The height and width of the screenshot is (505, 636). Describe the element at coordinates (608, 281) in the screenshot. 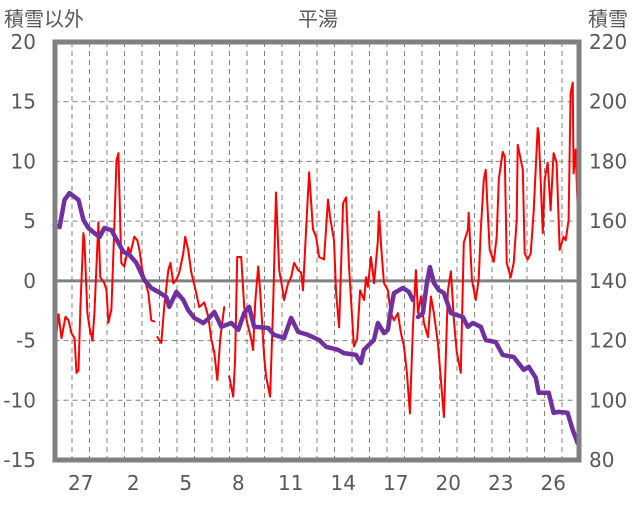

I see `right-tick-label: 140` at that location.